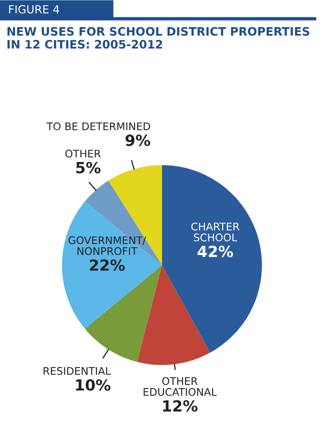 The image size is (322, 447). I want to click on data-label: 5%, so click(88, 168).